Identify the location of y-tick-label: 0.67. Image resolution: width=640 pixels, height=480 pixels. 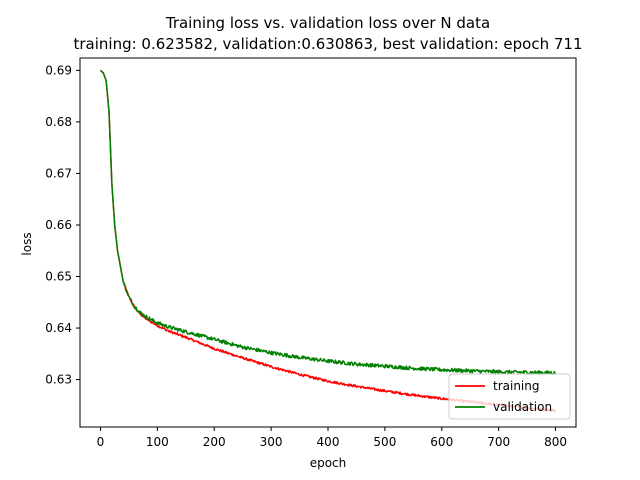
(58, 173).